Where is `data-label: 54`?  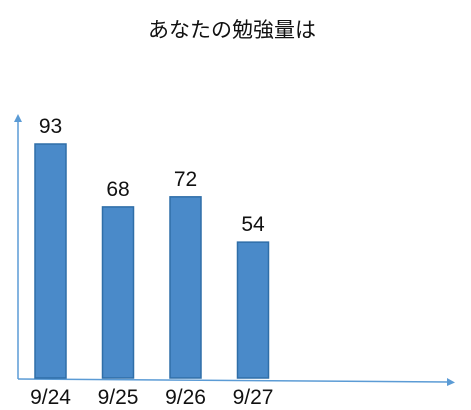
data-label: 54 is located at coordinates (253, 224).